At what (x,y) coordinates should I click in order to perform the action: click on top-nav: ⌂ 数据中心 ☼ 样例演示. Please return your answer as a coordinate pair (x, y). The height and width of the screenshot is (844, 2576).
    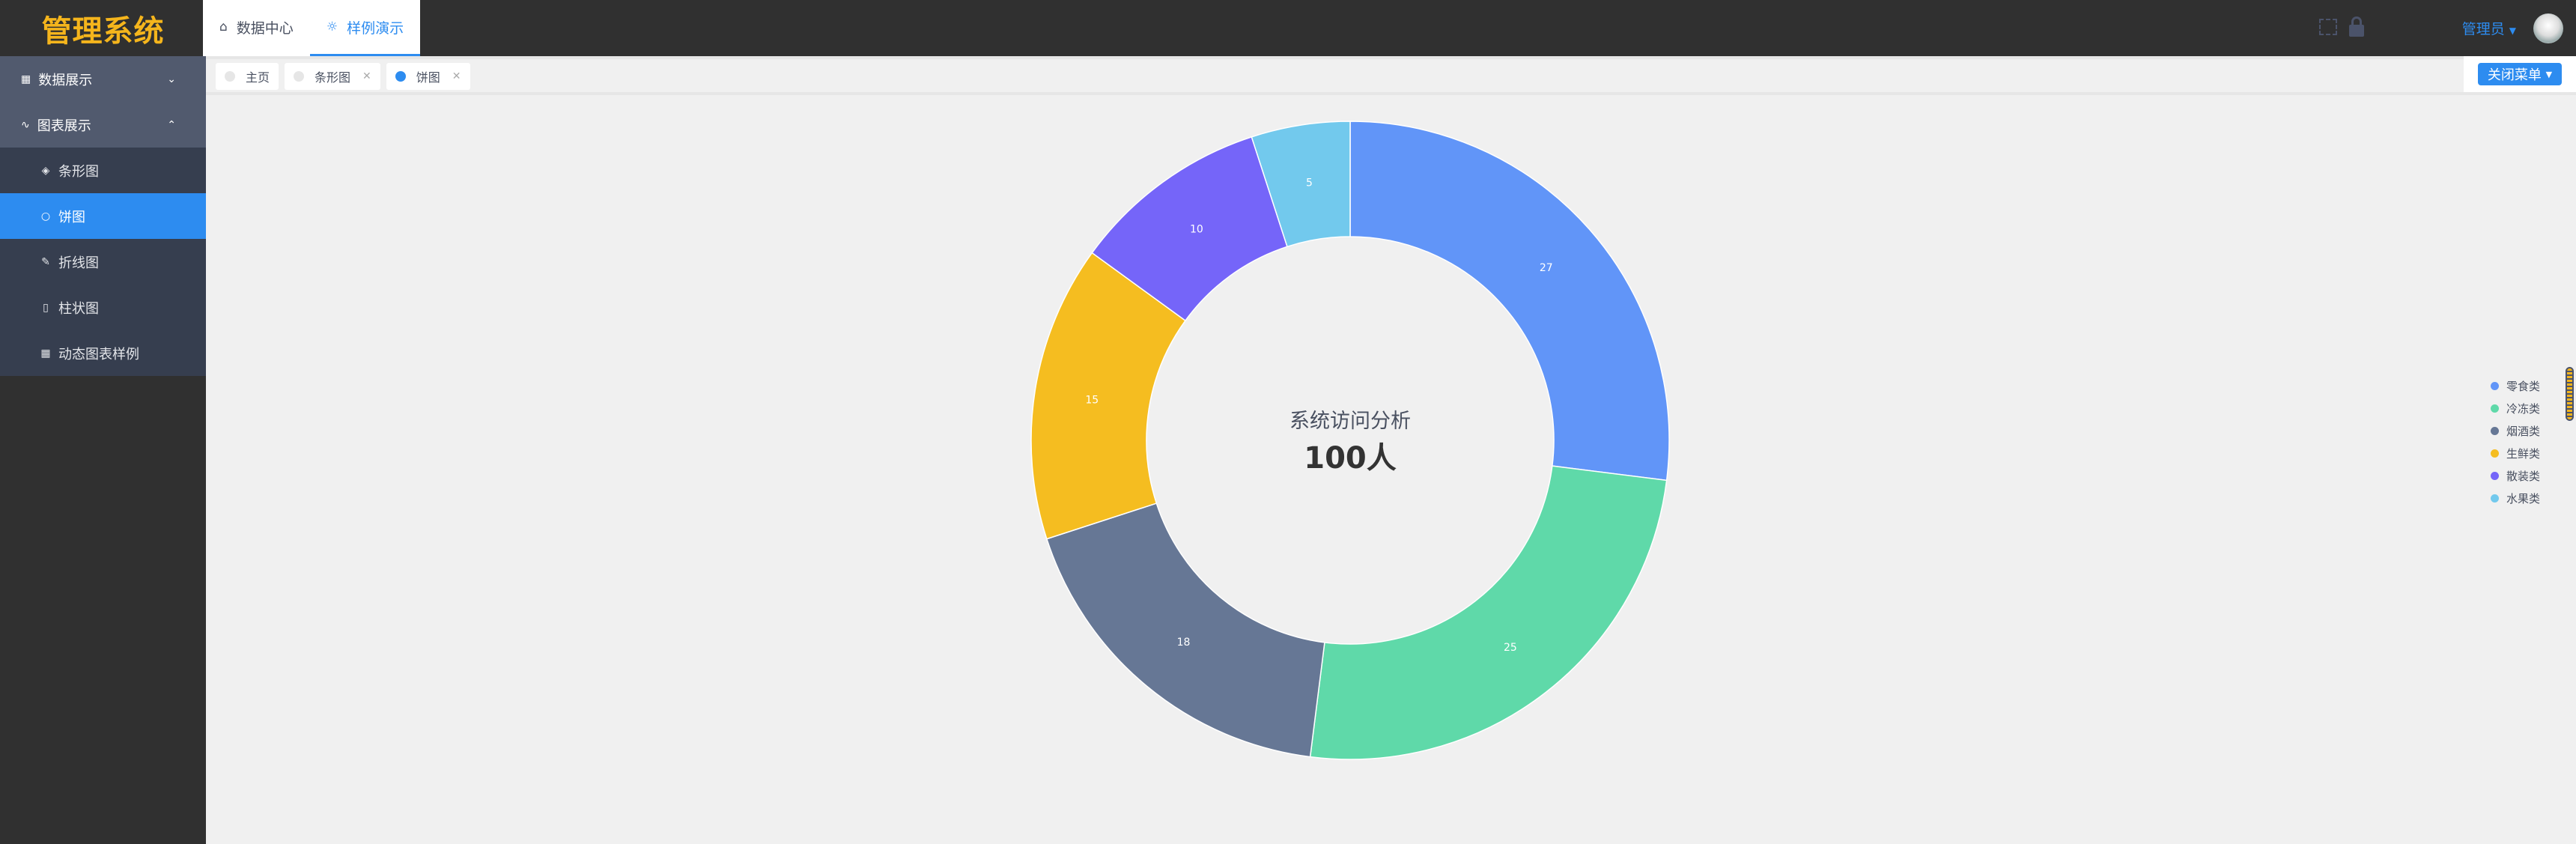
    Looking at the image, I should click on (312, 28).